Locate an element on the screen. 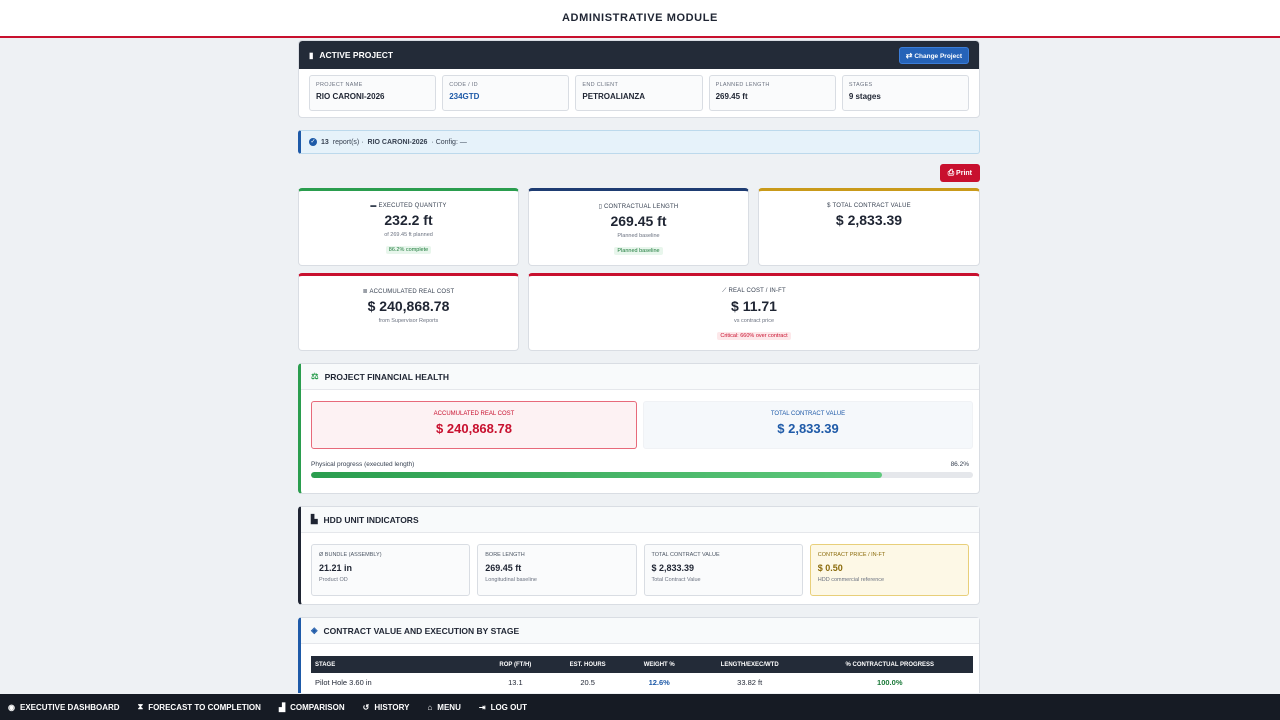 Image resolution: width=1280 pixels, height=720 pixels. col-rop: ROP (FT/H) is located at coordinates (515, 664).